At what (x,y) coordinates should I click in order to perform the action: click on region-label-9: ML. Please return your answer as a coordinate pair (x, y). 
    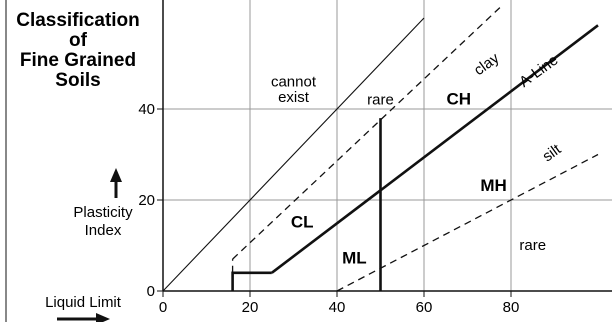
    Looking at the image, I should click on (354, 258).